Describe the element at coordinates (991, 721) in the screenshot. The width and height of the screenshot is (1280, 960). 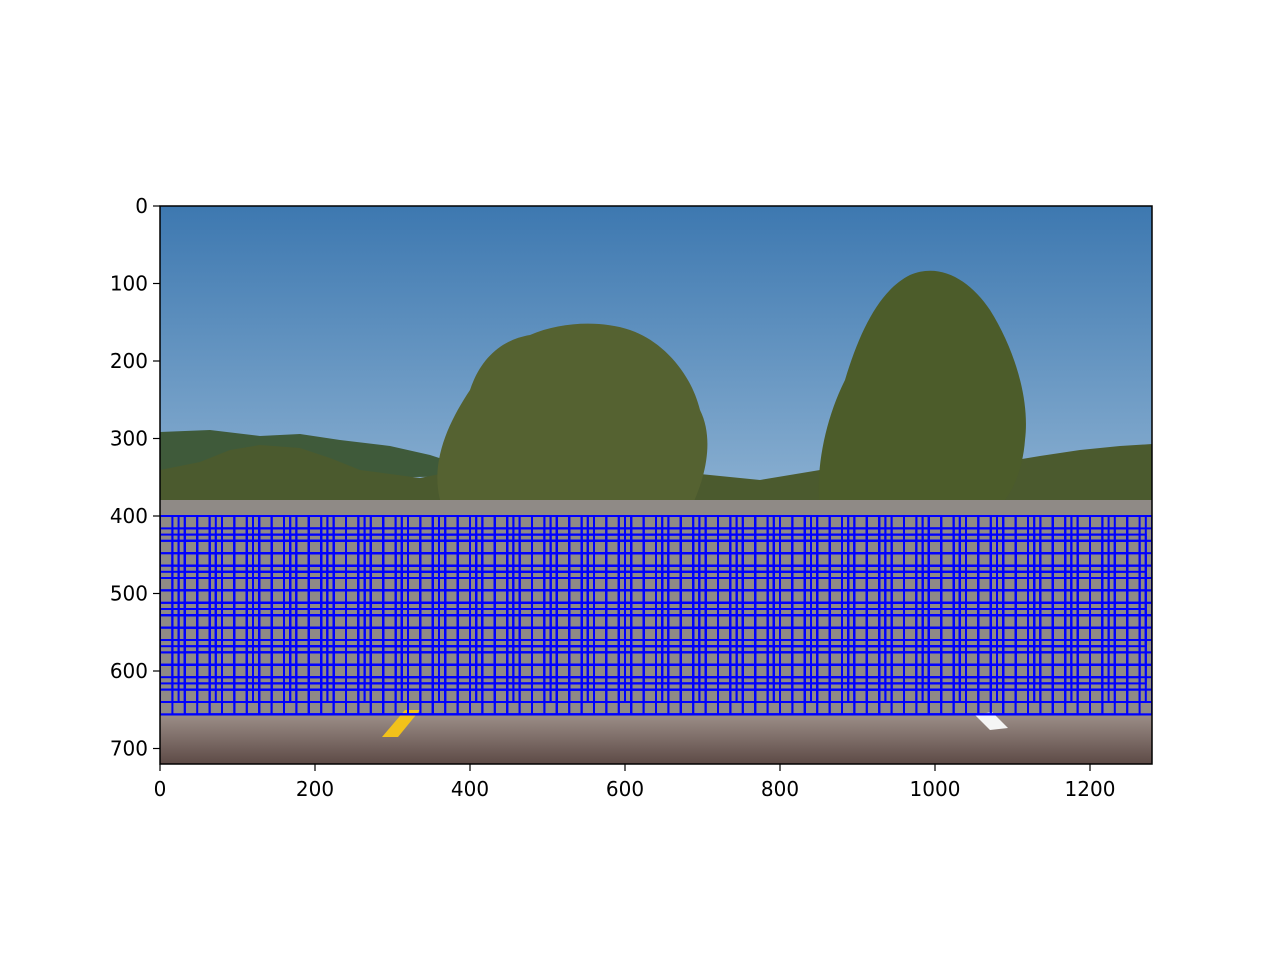
I see `white-lane-line` at that location.